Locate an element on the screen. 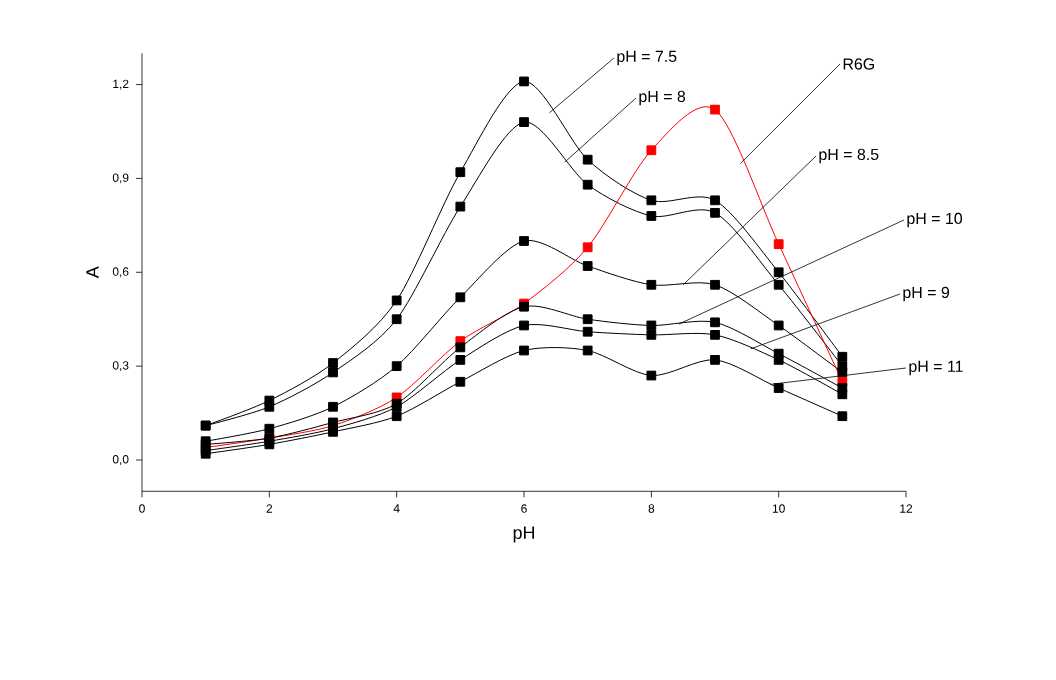  y-axis-title: A is located at coordinates (92, 272).